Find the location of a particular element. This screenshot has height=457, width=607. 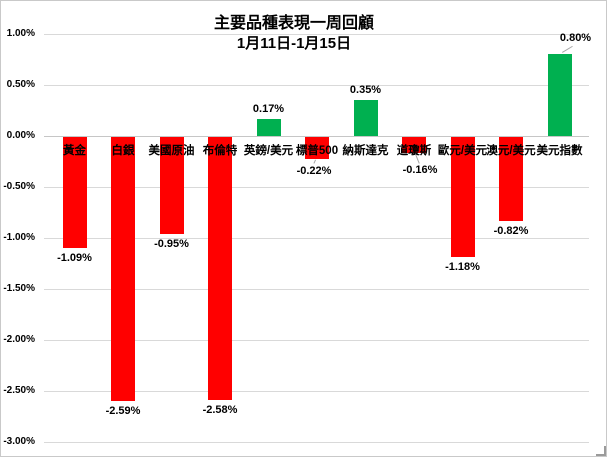

category-label: 道瓊斯 is located at coordinates (414, 151).